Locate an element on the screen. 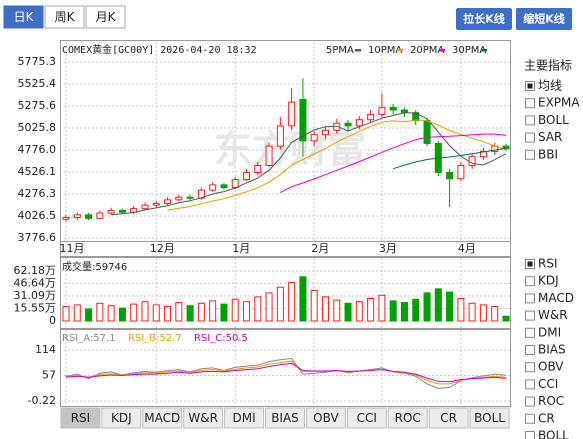 This screenshot has width=583, height=439. indicator-tab-label: ROC is located at coordinates (408, 418).